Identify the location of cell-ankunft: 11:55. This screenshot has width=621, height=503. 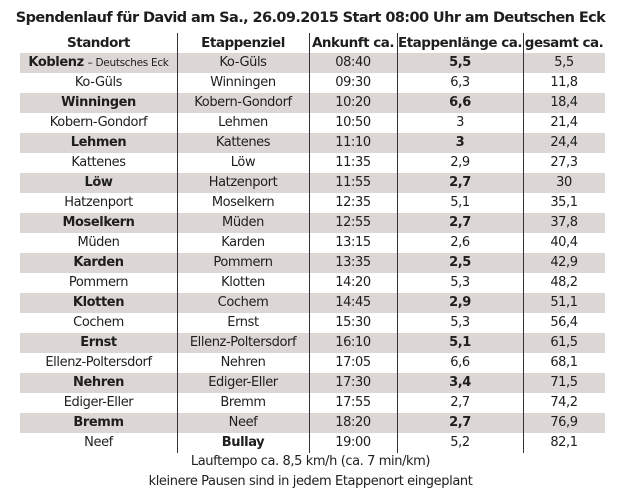
(353, 182).